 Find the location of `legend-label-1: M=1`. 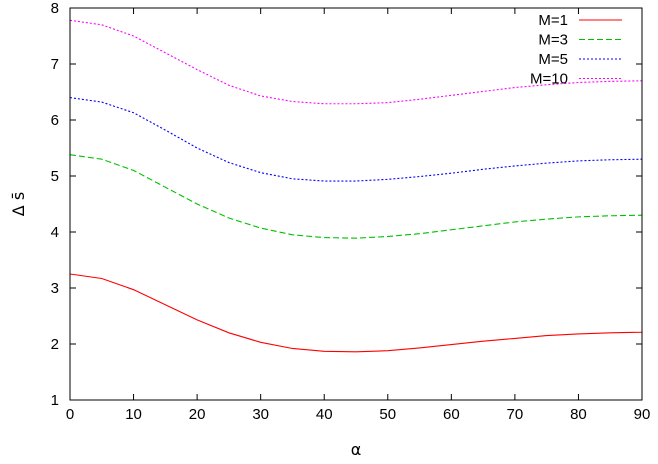

legend-label-1: M=1 is located at coordinates (553, 20).